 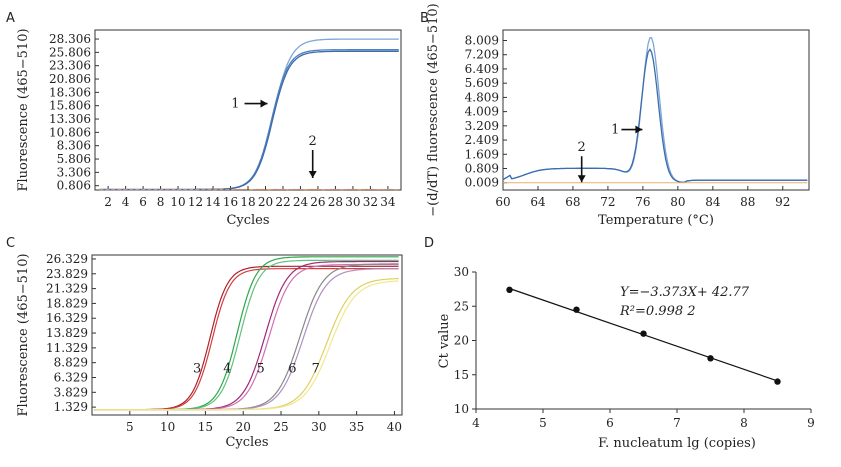 I want to click on y-tick-label-b: 4.809, so click(x=482, y=97).